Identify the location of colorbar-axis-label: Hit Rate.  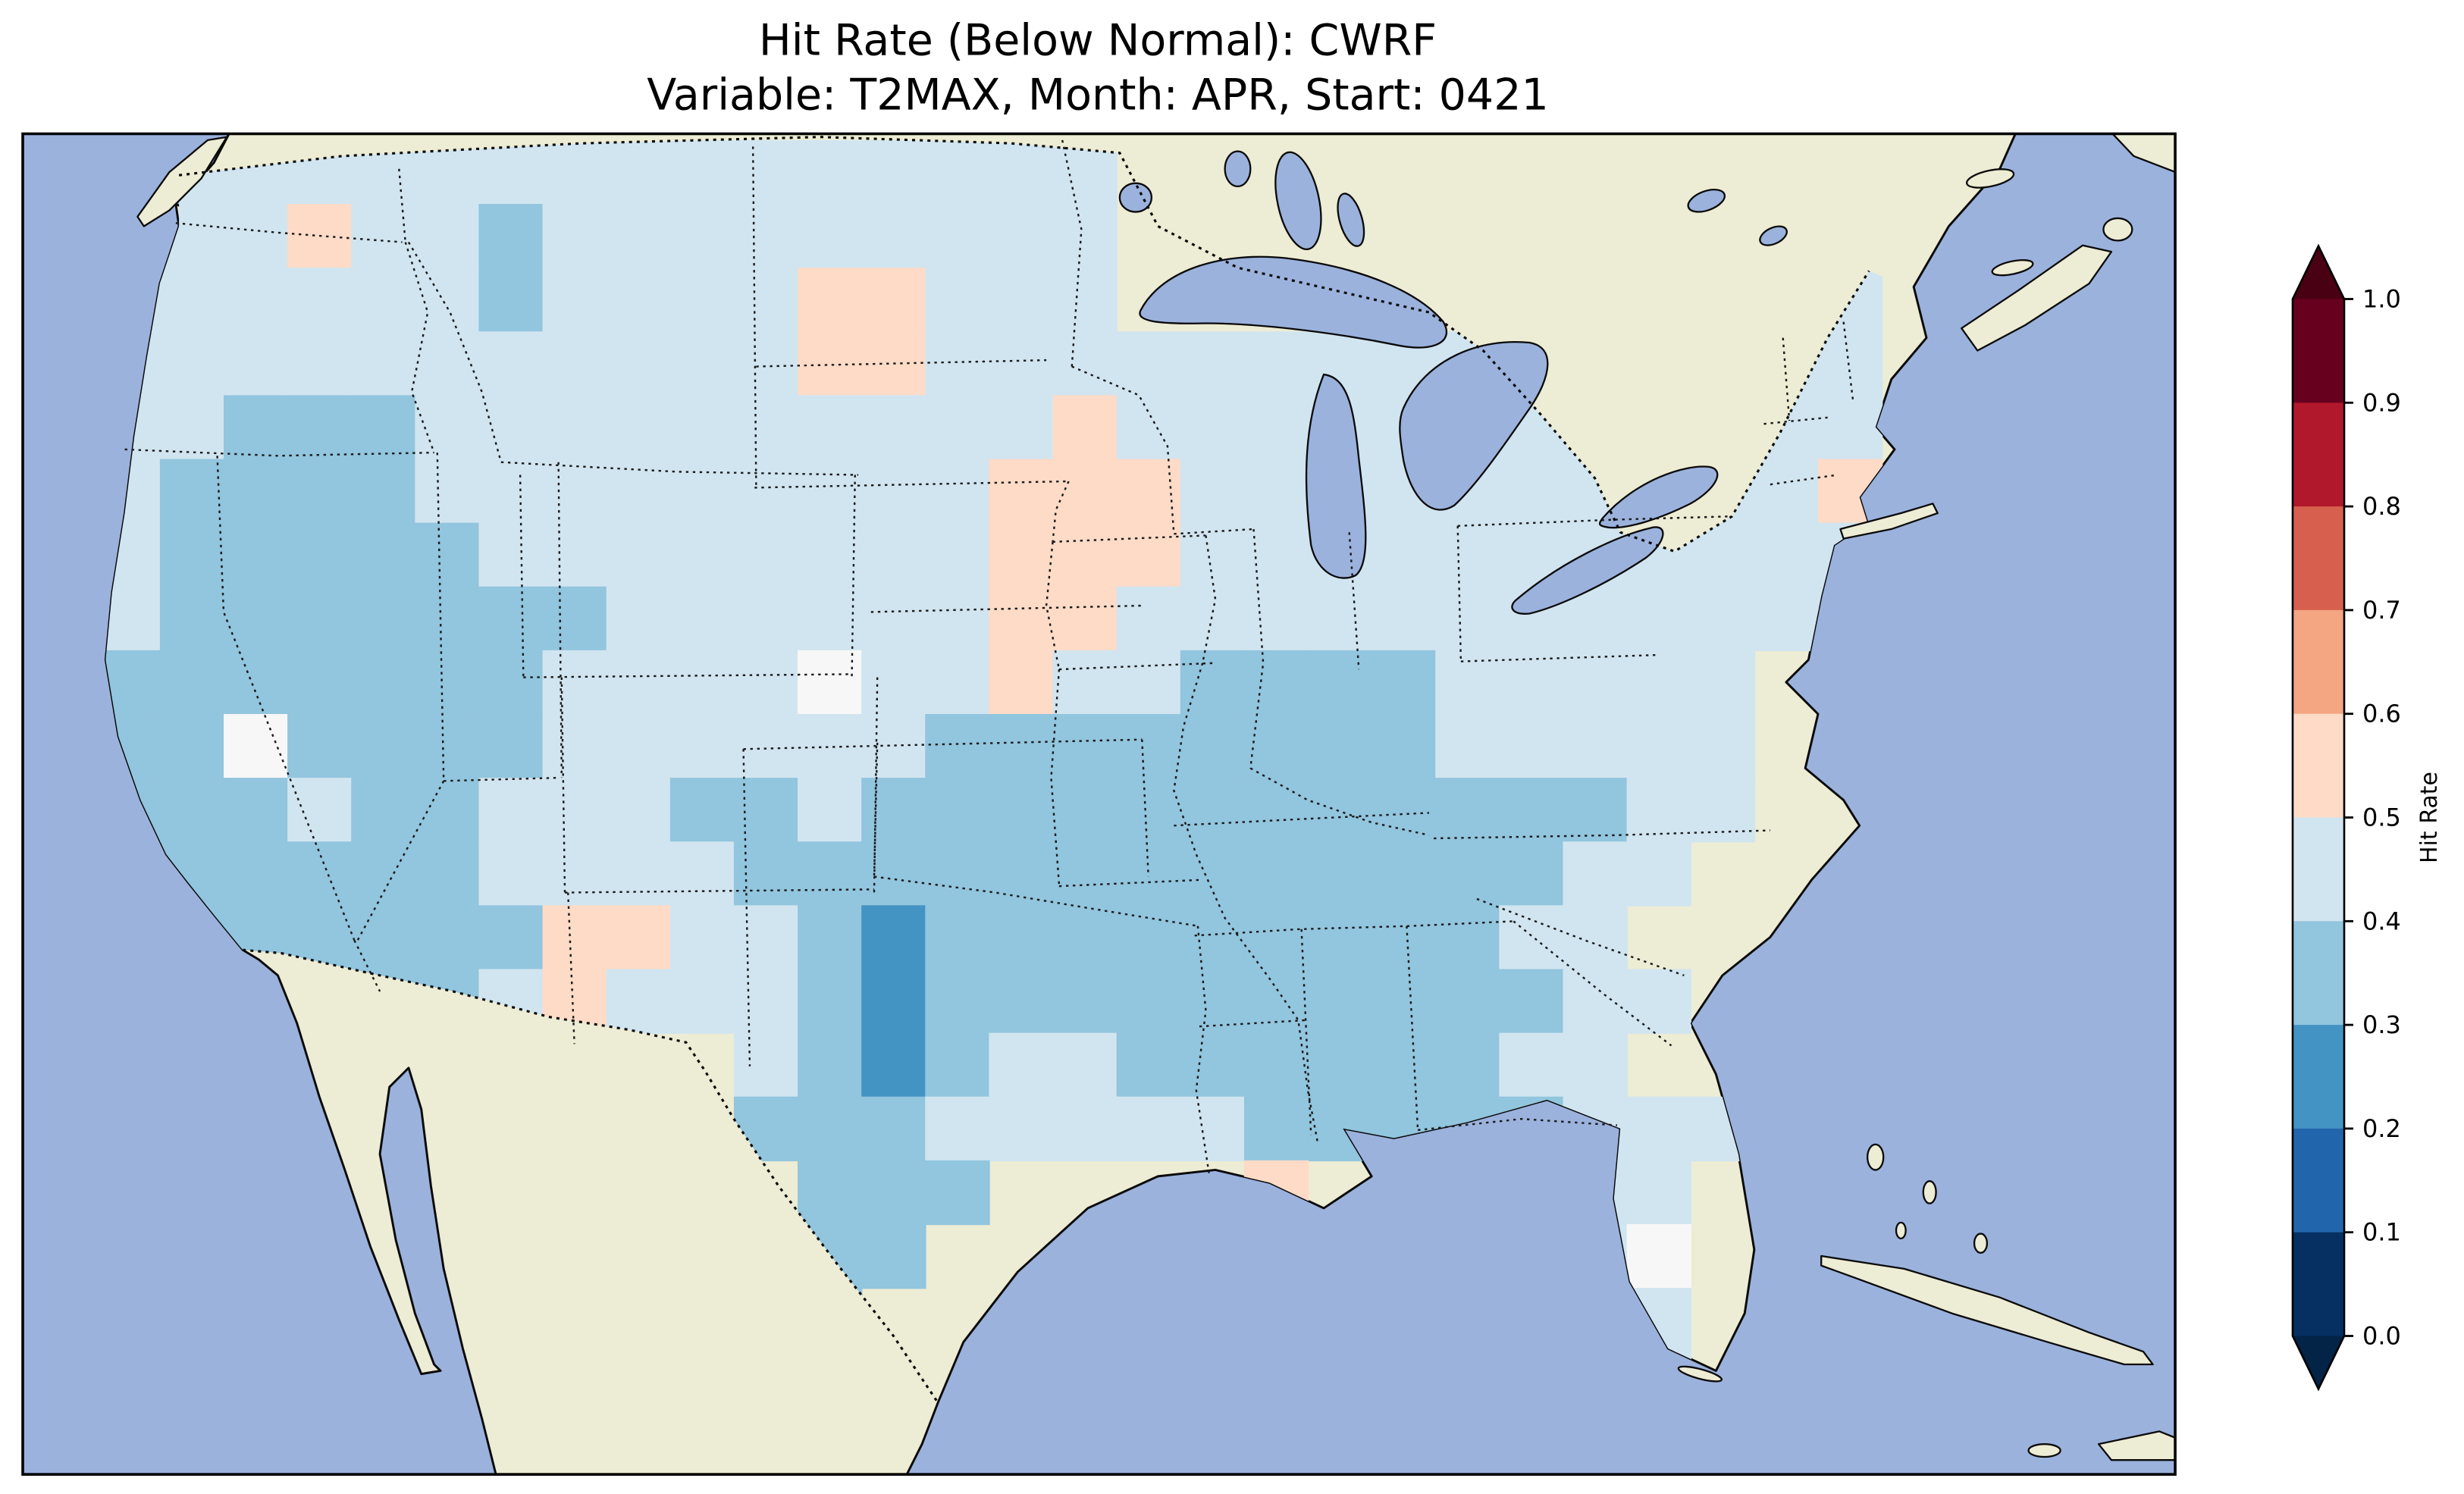
(2430, 817).